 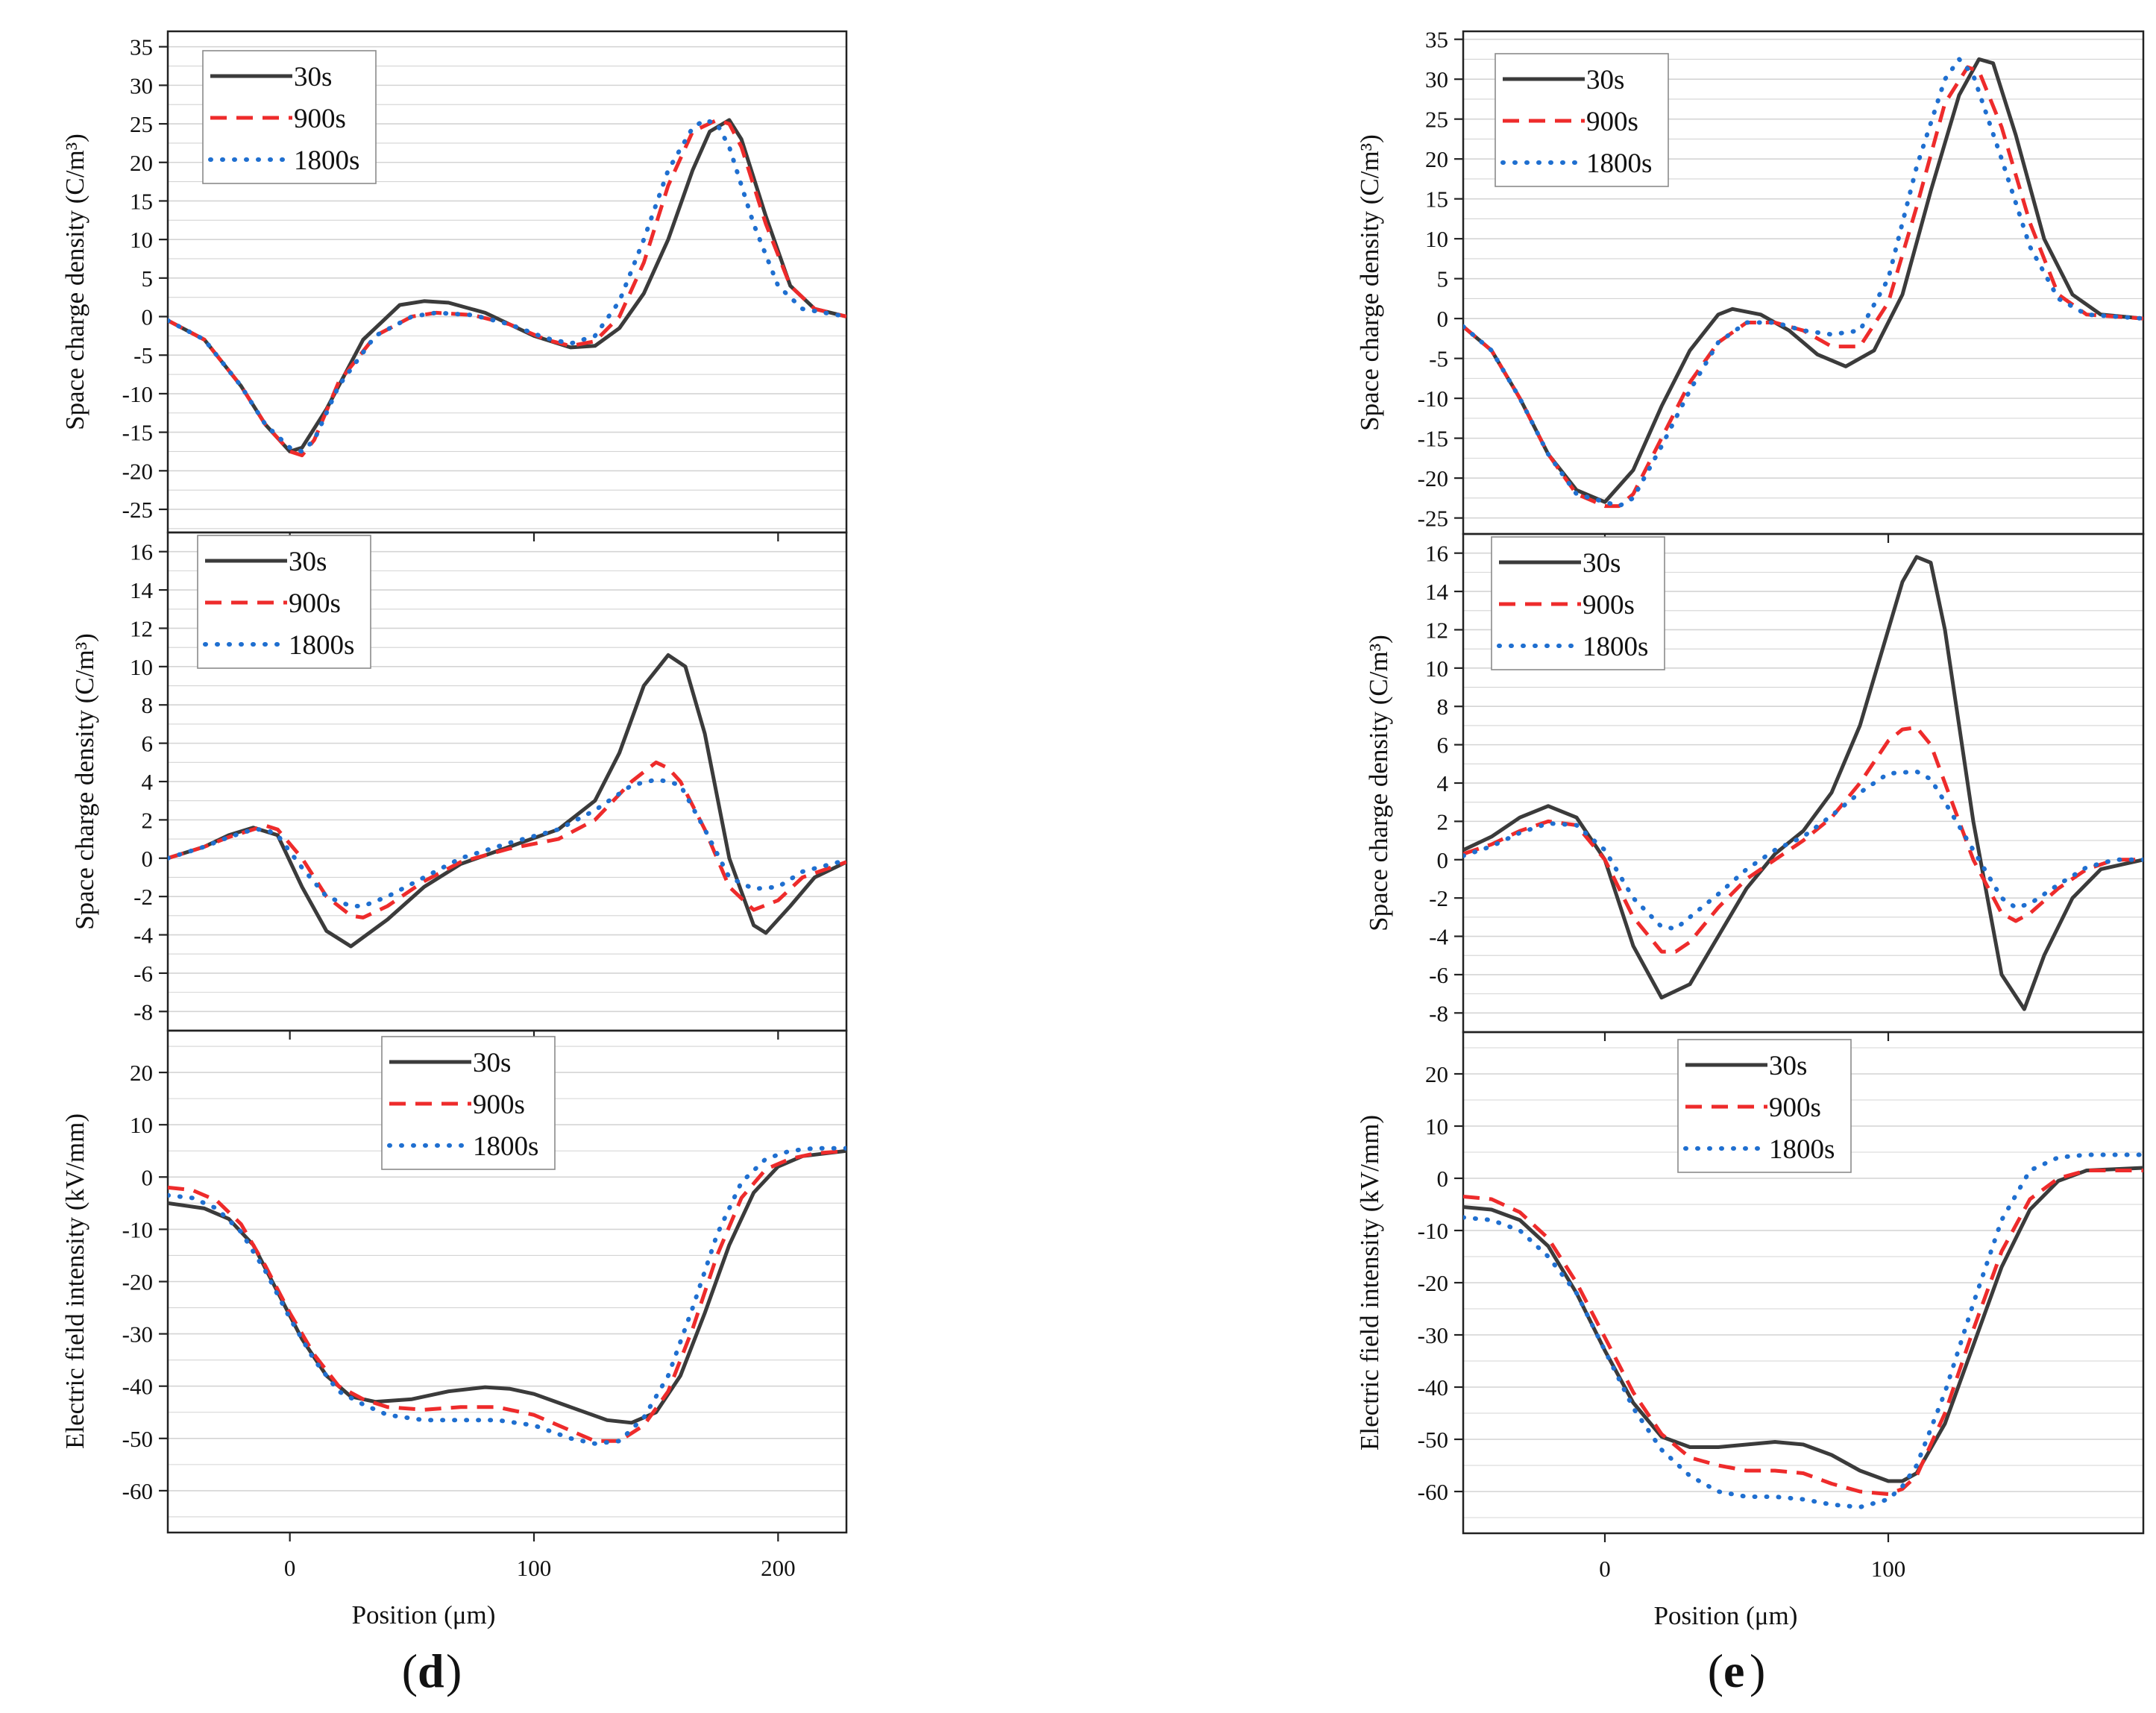 What do you see at coordinates (1443, 821) in the screenshot?
I see `y-tick-label: 2` at bounding box center [1443, 821].